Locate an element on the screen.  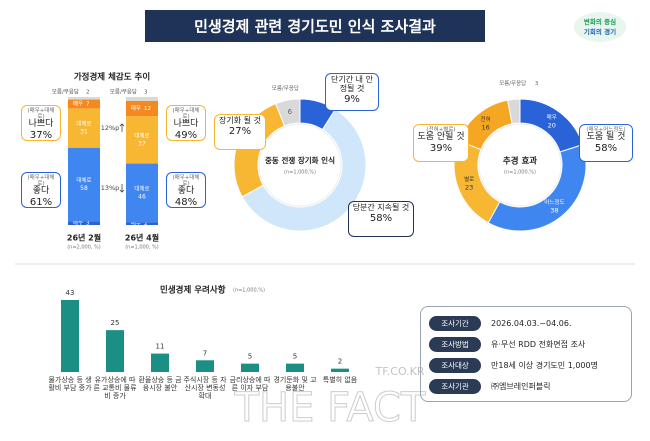
callout: (매우+대체로) 좋다 61% is located at coordinates (41, 190).